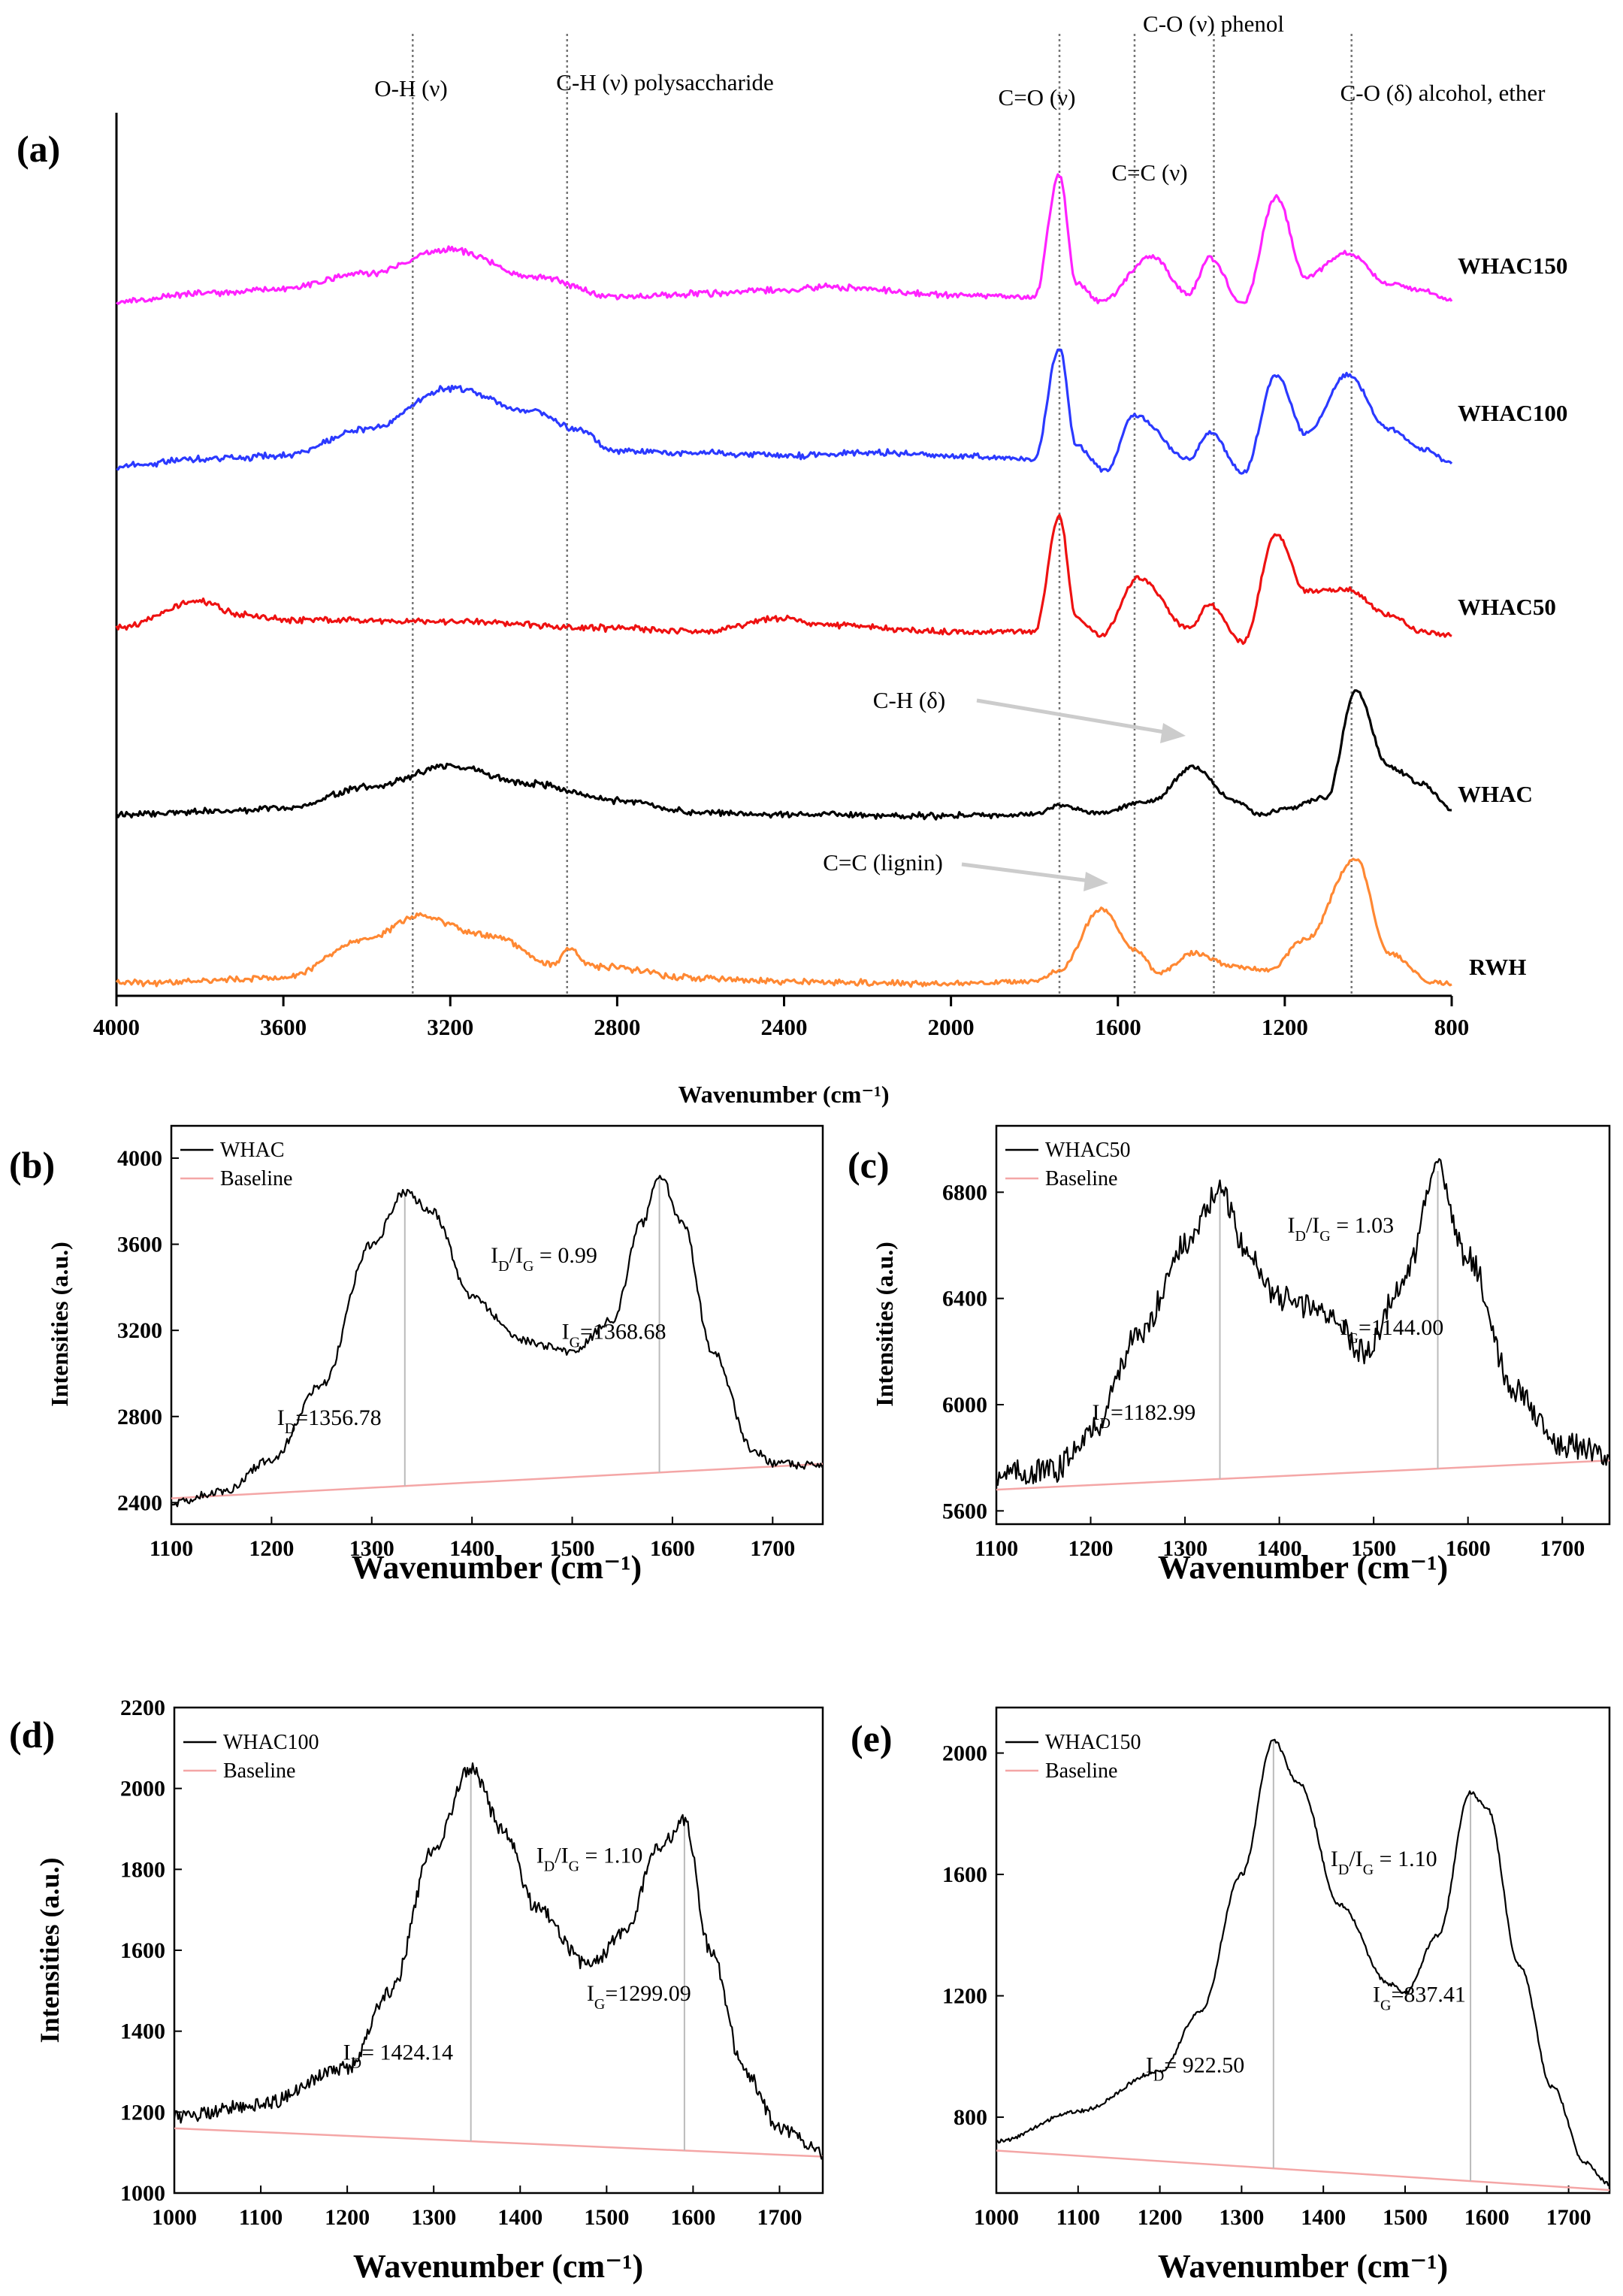 This screenshot has width=1623, height=2296. Describe the element at coordinates (883, 863) in the screenshot. I see `annotation-cc-lignin: C=C (lignin)` at that location.